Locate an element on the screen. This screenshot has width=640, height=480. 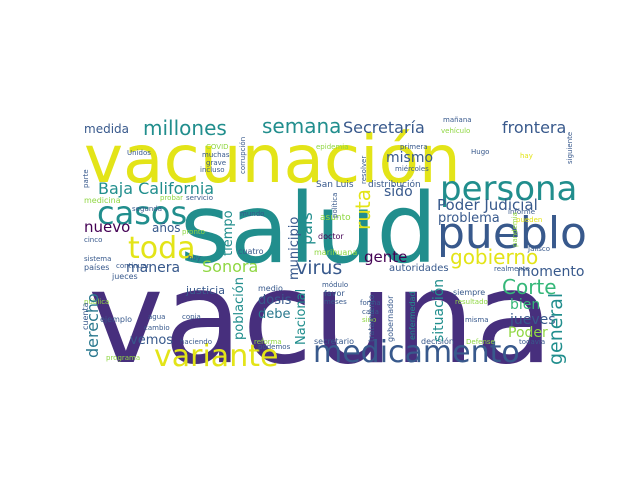
word-bien: bien is located at coordinates (525, 305).